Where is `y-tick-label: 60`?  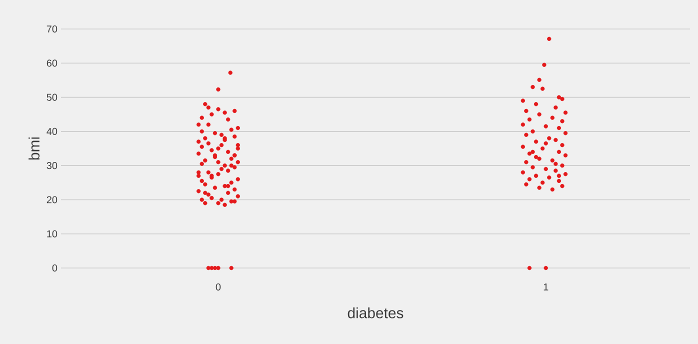
y-tick-label: 60 is located at coordinates (52, 63).